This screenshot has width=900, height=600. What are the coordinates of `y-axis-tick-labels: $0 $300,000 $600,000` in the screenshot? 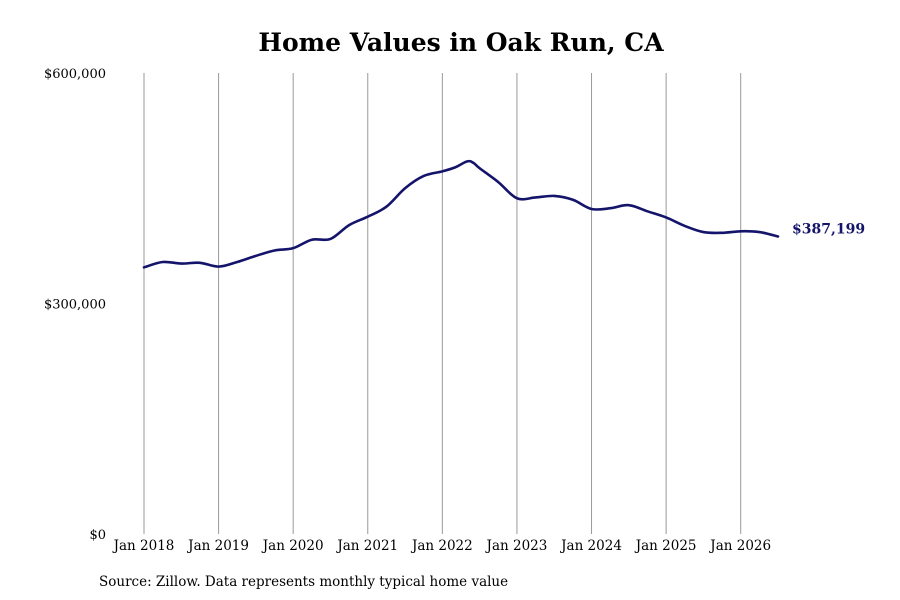 It's located at (75, 305).